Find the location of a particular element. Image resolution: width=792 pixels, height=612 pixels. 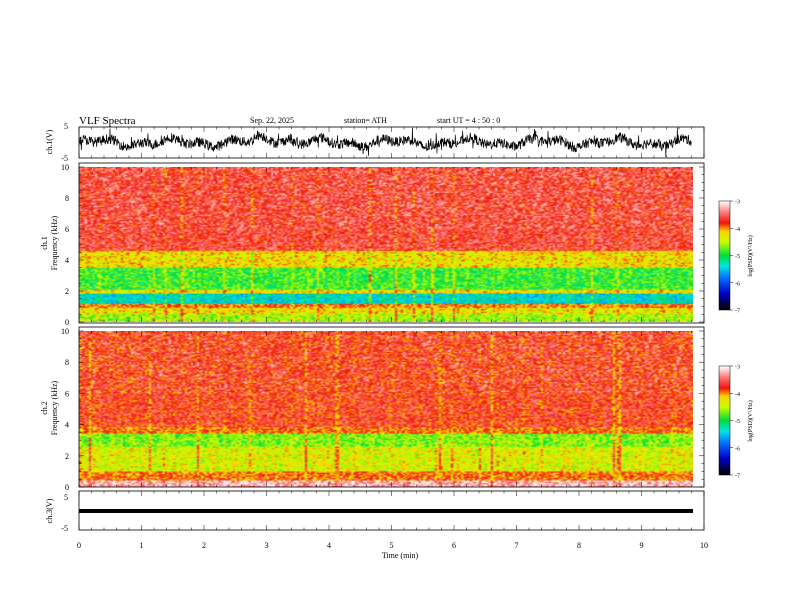

ch2-spectrogram-ytick-labels: 0 2 4 6 8 10 is located at coordinates (65, 409).